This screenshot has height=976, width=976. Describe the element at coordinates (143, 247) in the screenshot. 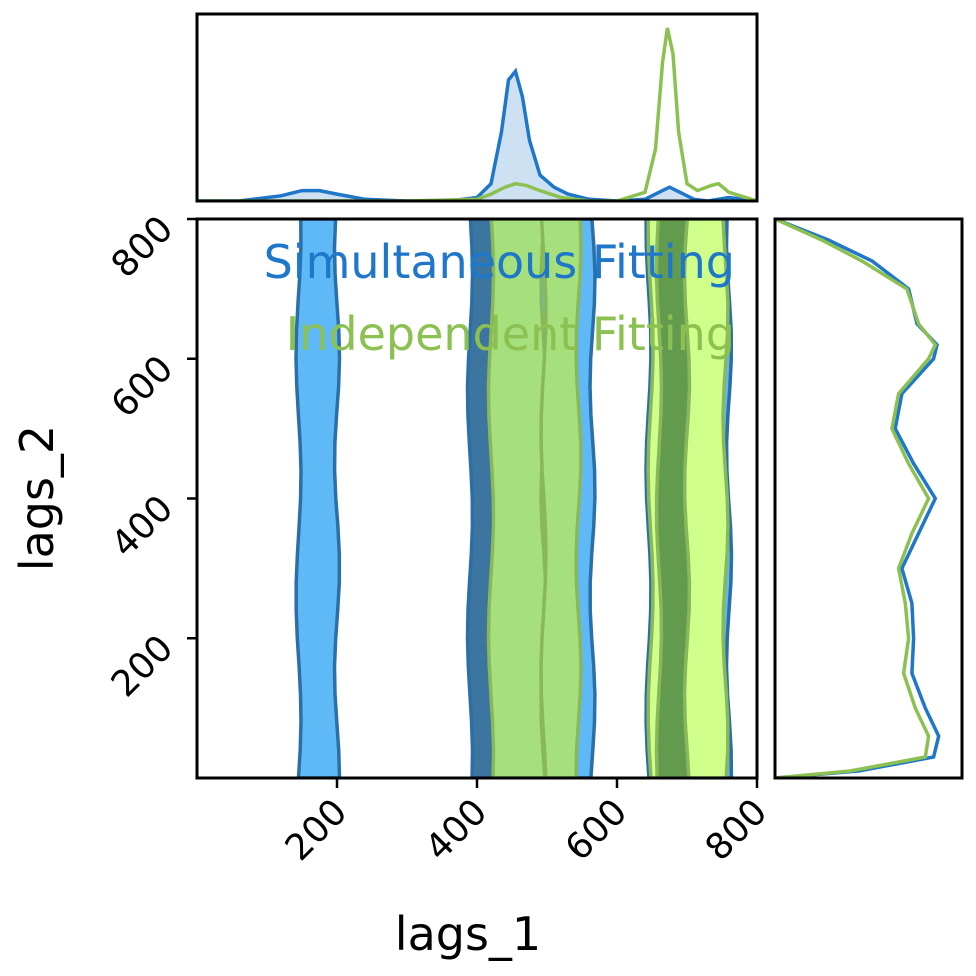

I see `y-tick-label-800: 800` at that location.